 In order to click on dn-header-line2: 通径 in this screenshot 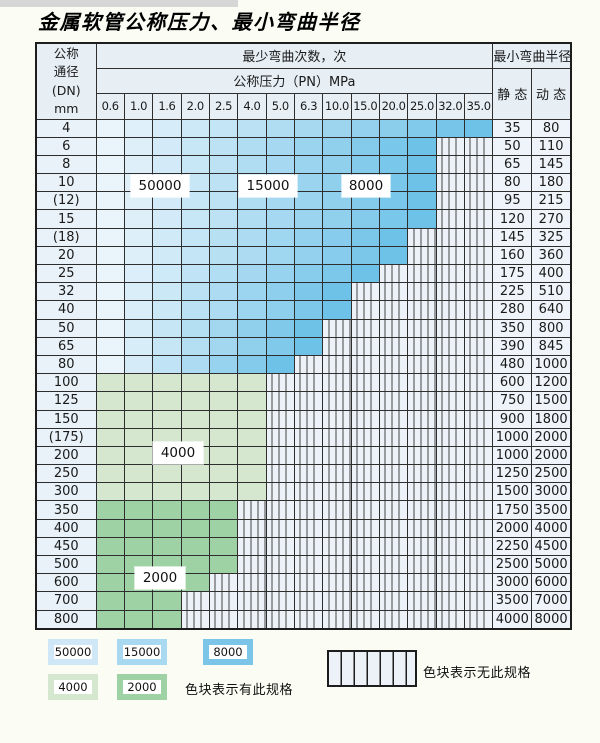, I will do `click(66, 72)`.